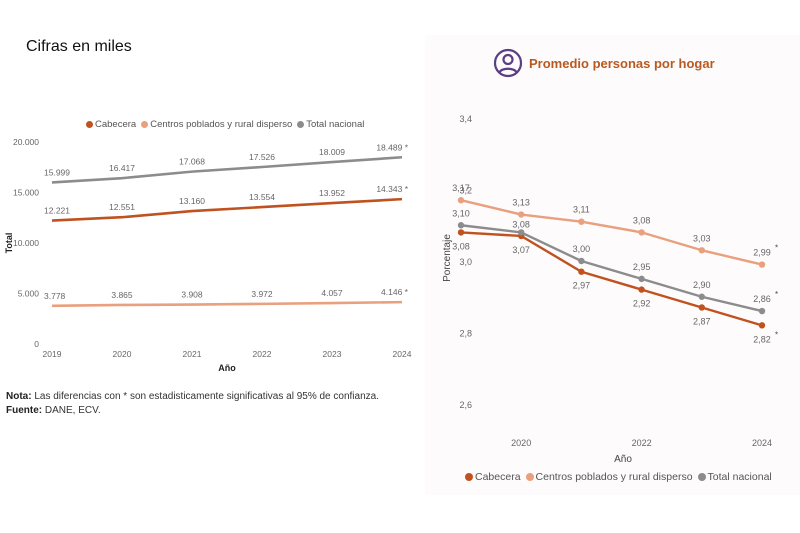  Describe the element at coordinates (465, 191) in the screenshot. I see `y-tick-label: 3,2` at that location.